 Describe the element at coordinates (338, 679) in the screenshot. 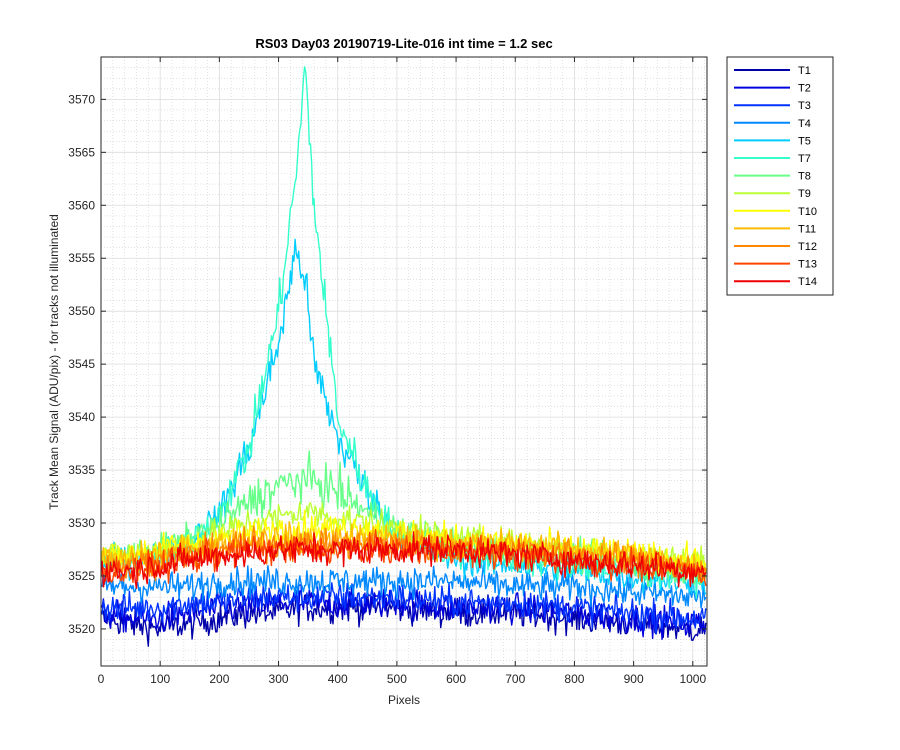

I see `x-tick-label: 400` at that location.